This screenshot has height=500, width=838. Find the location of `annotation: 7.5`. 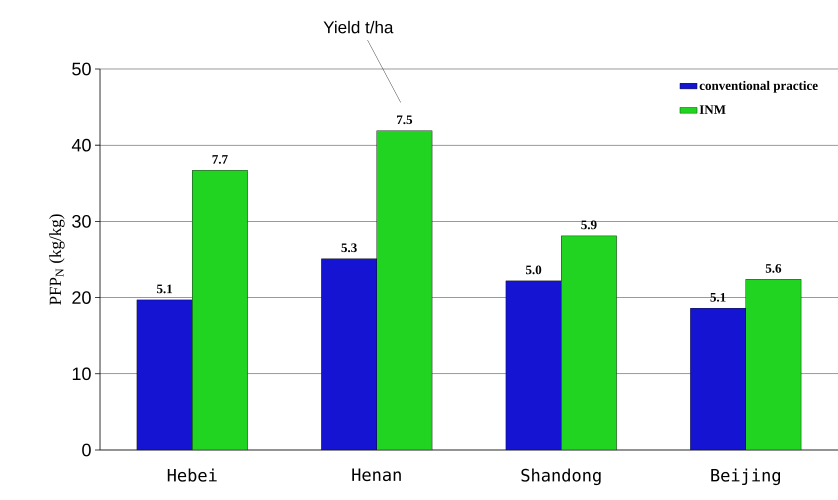

annotation: 7.5 is located at coordinates (404, 119).